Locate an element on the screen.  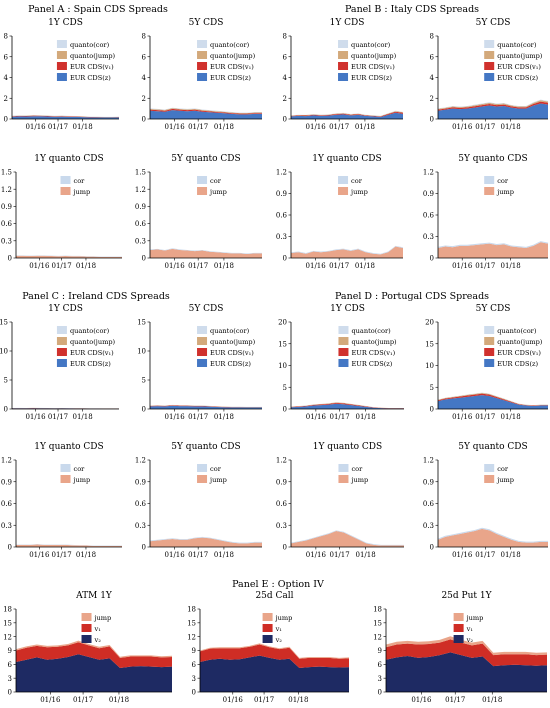
y-tick-label: 2 is located at coordinates (432, 99).